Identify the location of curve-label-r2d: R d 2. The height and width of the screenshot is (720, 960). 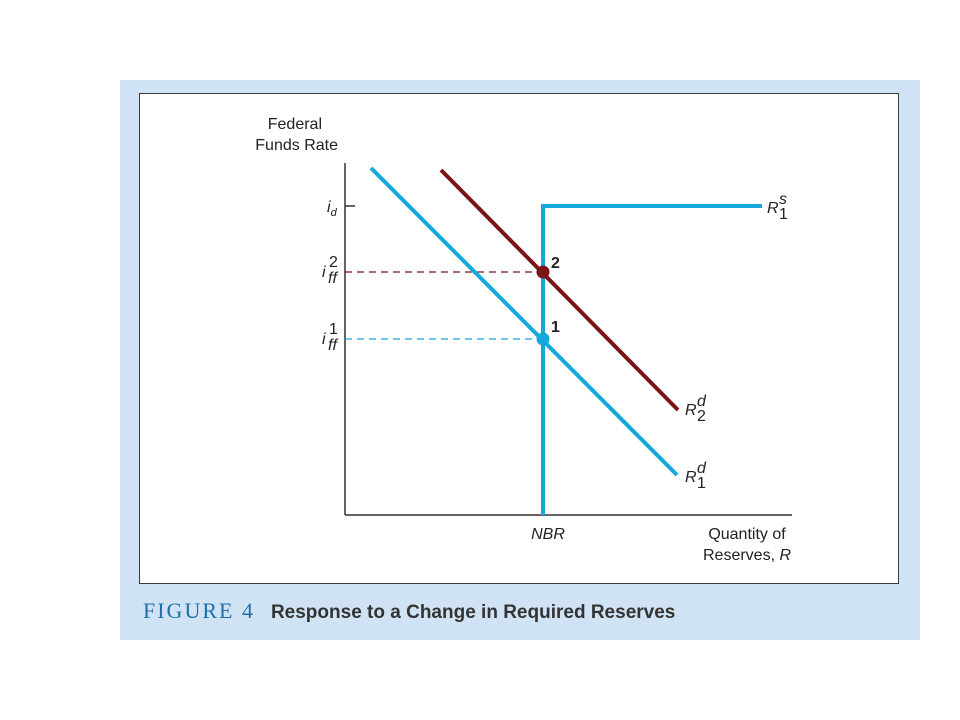
(696, 409).